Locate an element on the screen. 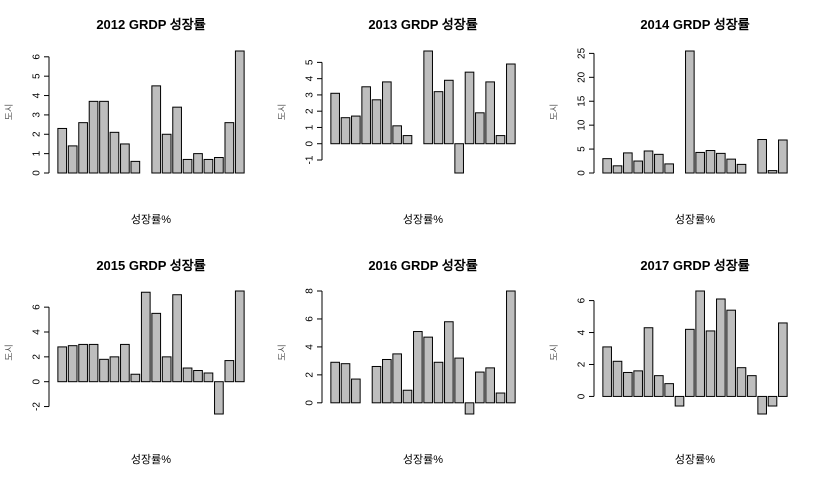 The image size is (819, 484). y-tick-label: 1 is located at coordinates (310, 127).